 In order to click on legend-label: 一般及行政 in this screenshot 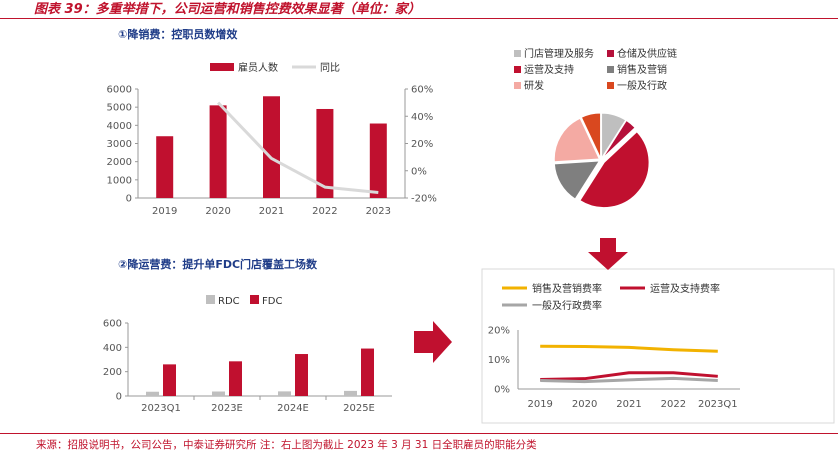, I will do `click(642, 85)`.